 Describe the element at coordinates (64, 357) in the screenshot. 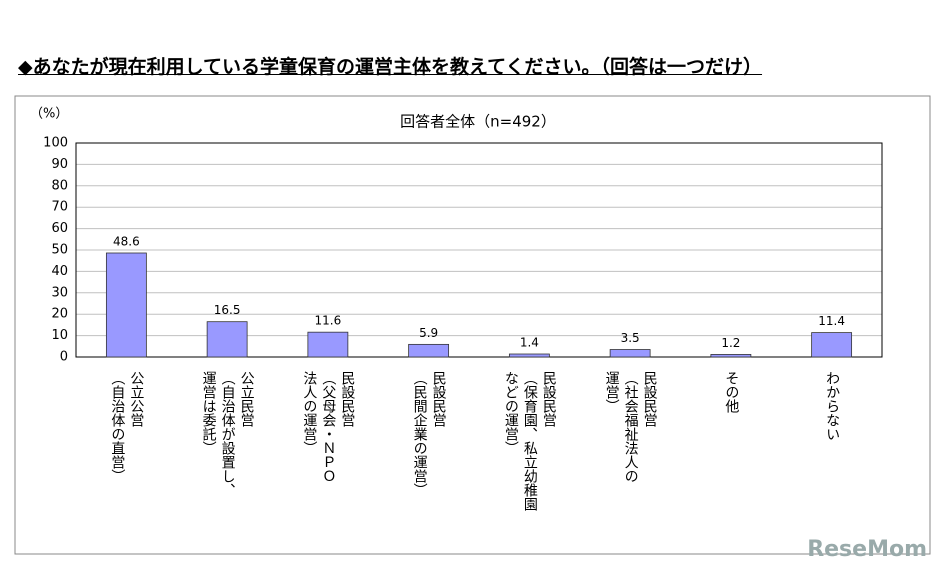

I see `y-tick-label: 0` at that location.